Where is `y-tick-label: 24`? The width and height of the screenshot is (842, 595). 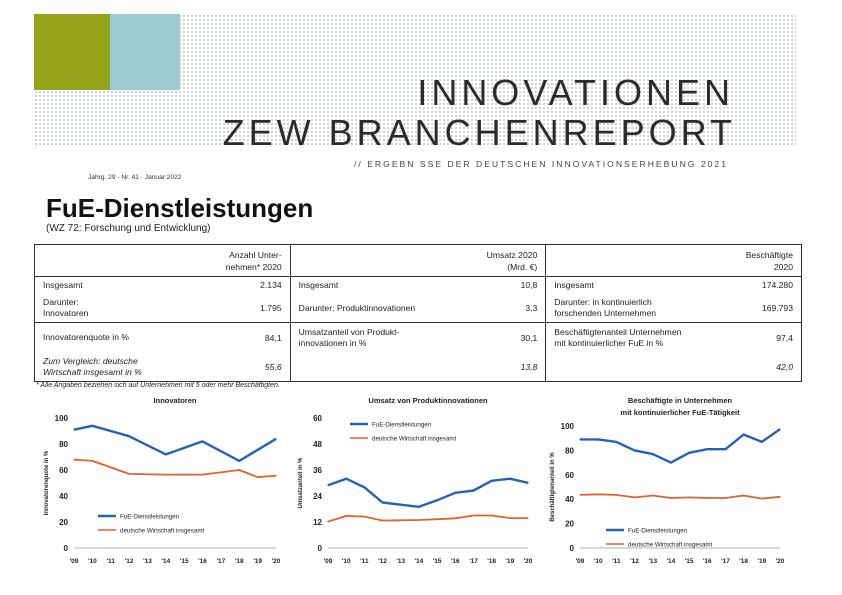 y-tick-label: 24 is located at coordinates (317, 496).